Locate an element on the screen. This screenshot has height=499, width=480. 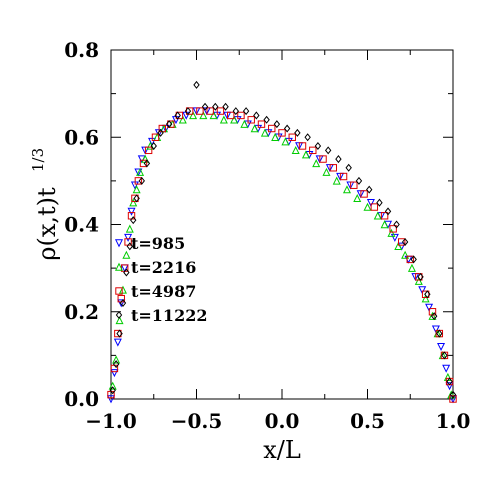
x-tick-label: 1.0 is located at coordinates (453, 421).